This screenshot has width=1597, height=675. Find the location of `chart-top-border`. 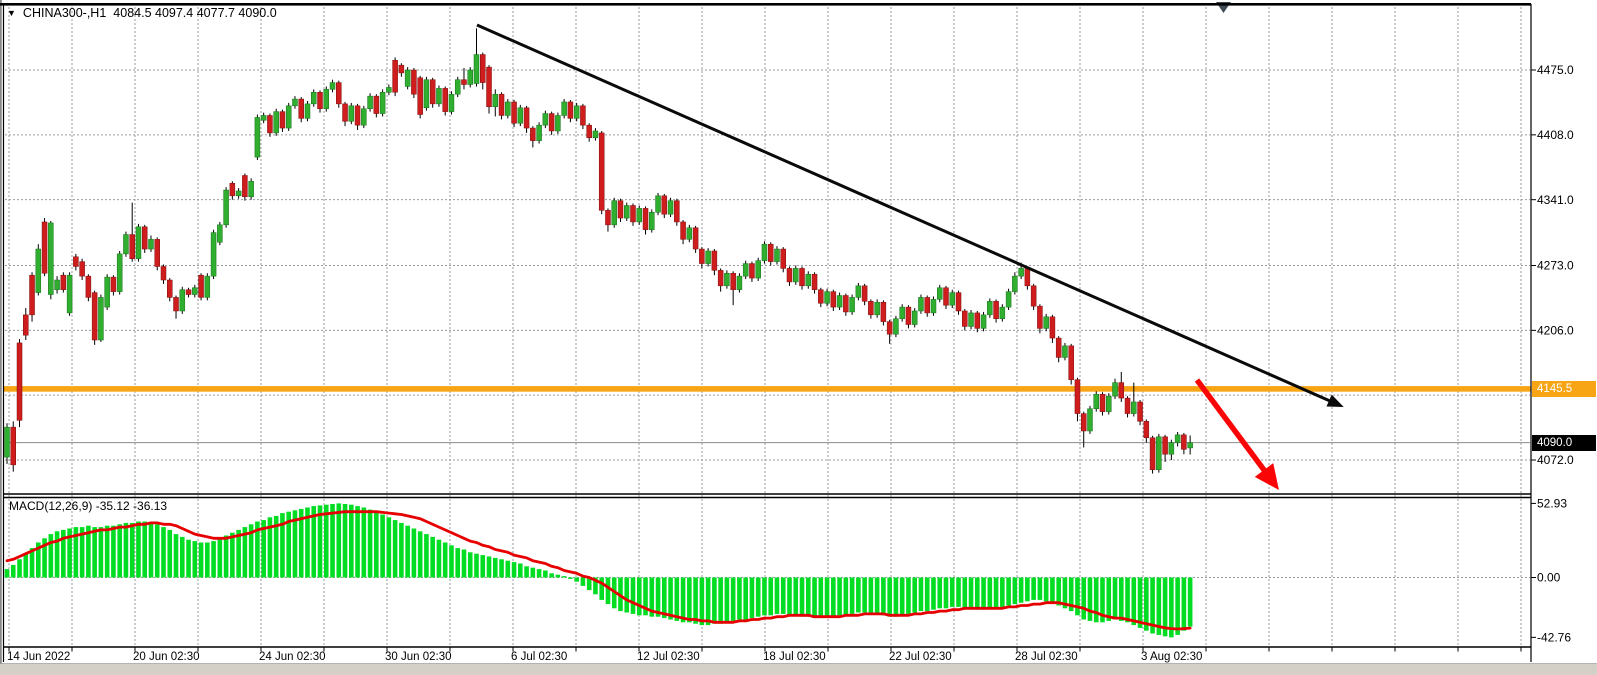

chart-top-border is located at coordinates (765, 4).